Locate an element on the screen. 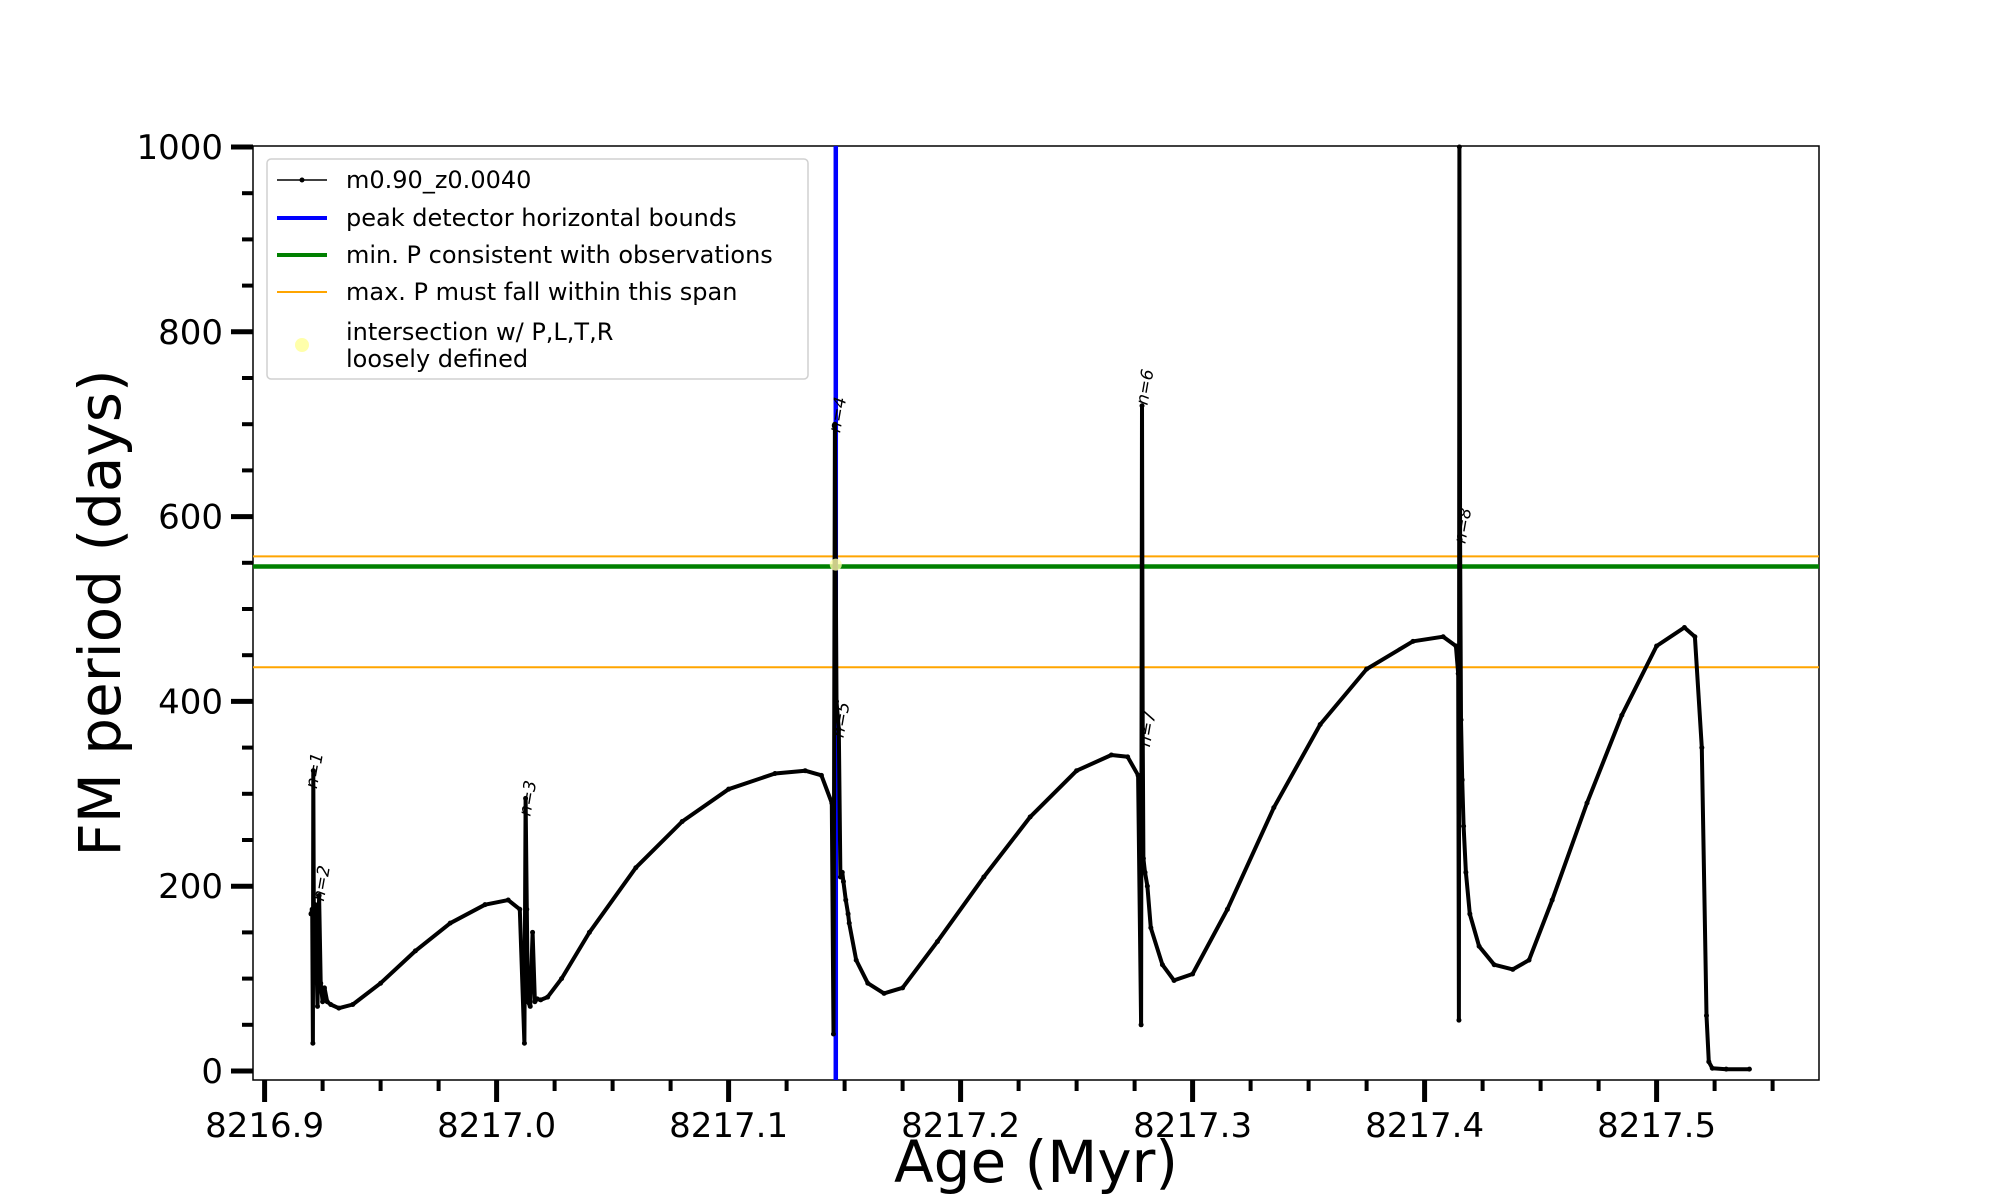 The height and width of the screenshot is (1200, 2000). legend-label: peak detector horizontal bounds is located at coordinates (541, 218).